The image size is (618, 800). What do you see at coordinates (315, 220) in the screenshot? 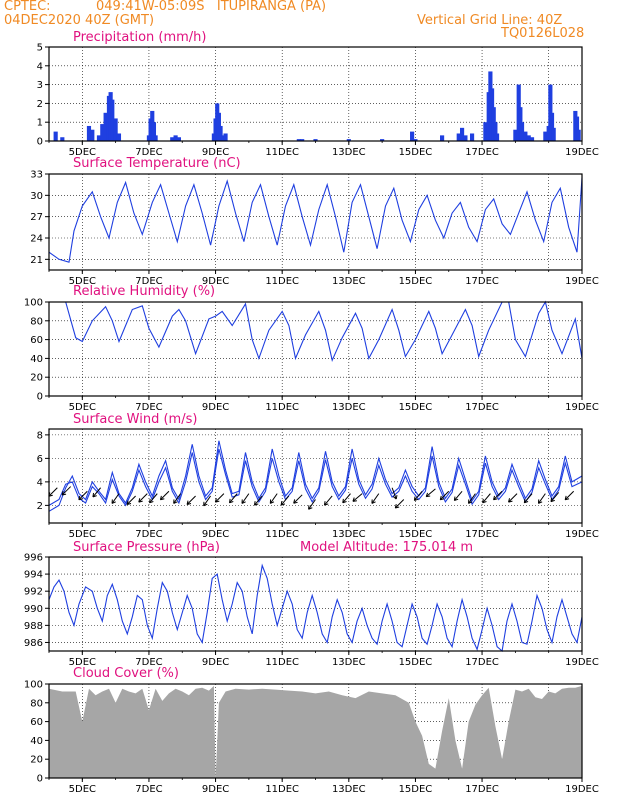
I see `temperature-line` at bounding box center [315, 220].